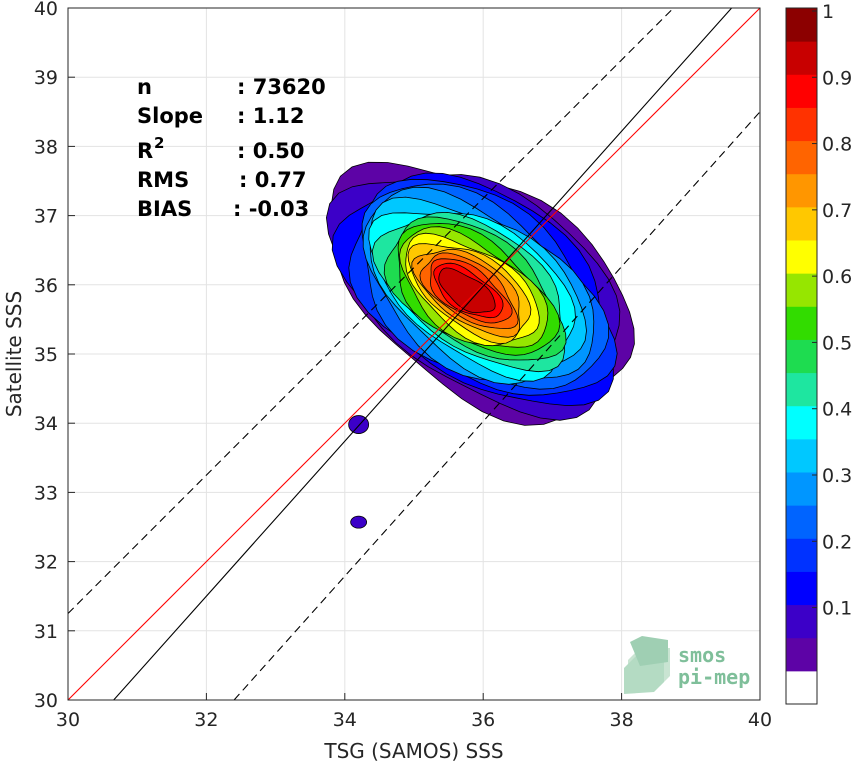 The height and width of the screenshot is (766, 855). What do you see at coordinates (271, 151) in the screenshot?
I see `stat-r2-value: : 0.50` at bounding box center [271, 151].